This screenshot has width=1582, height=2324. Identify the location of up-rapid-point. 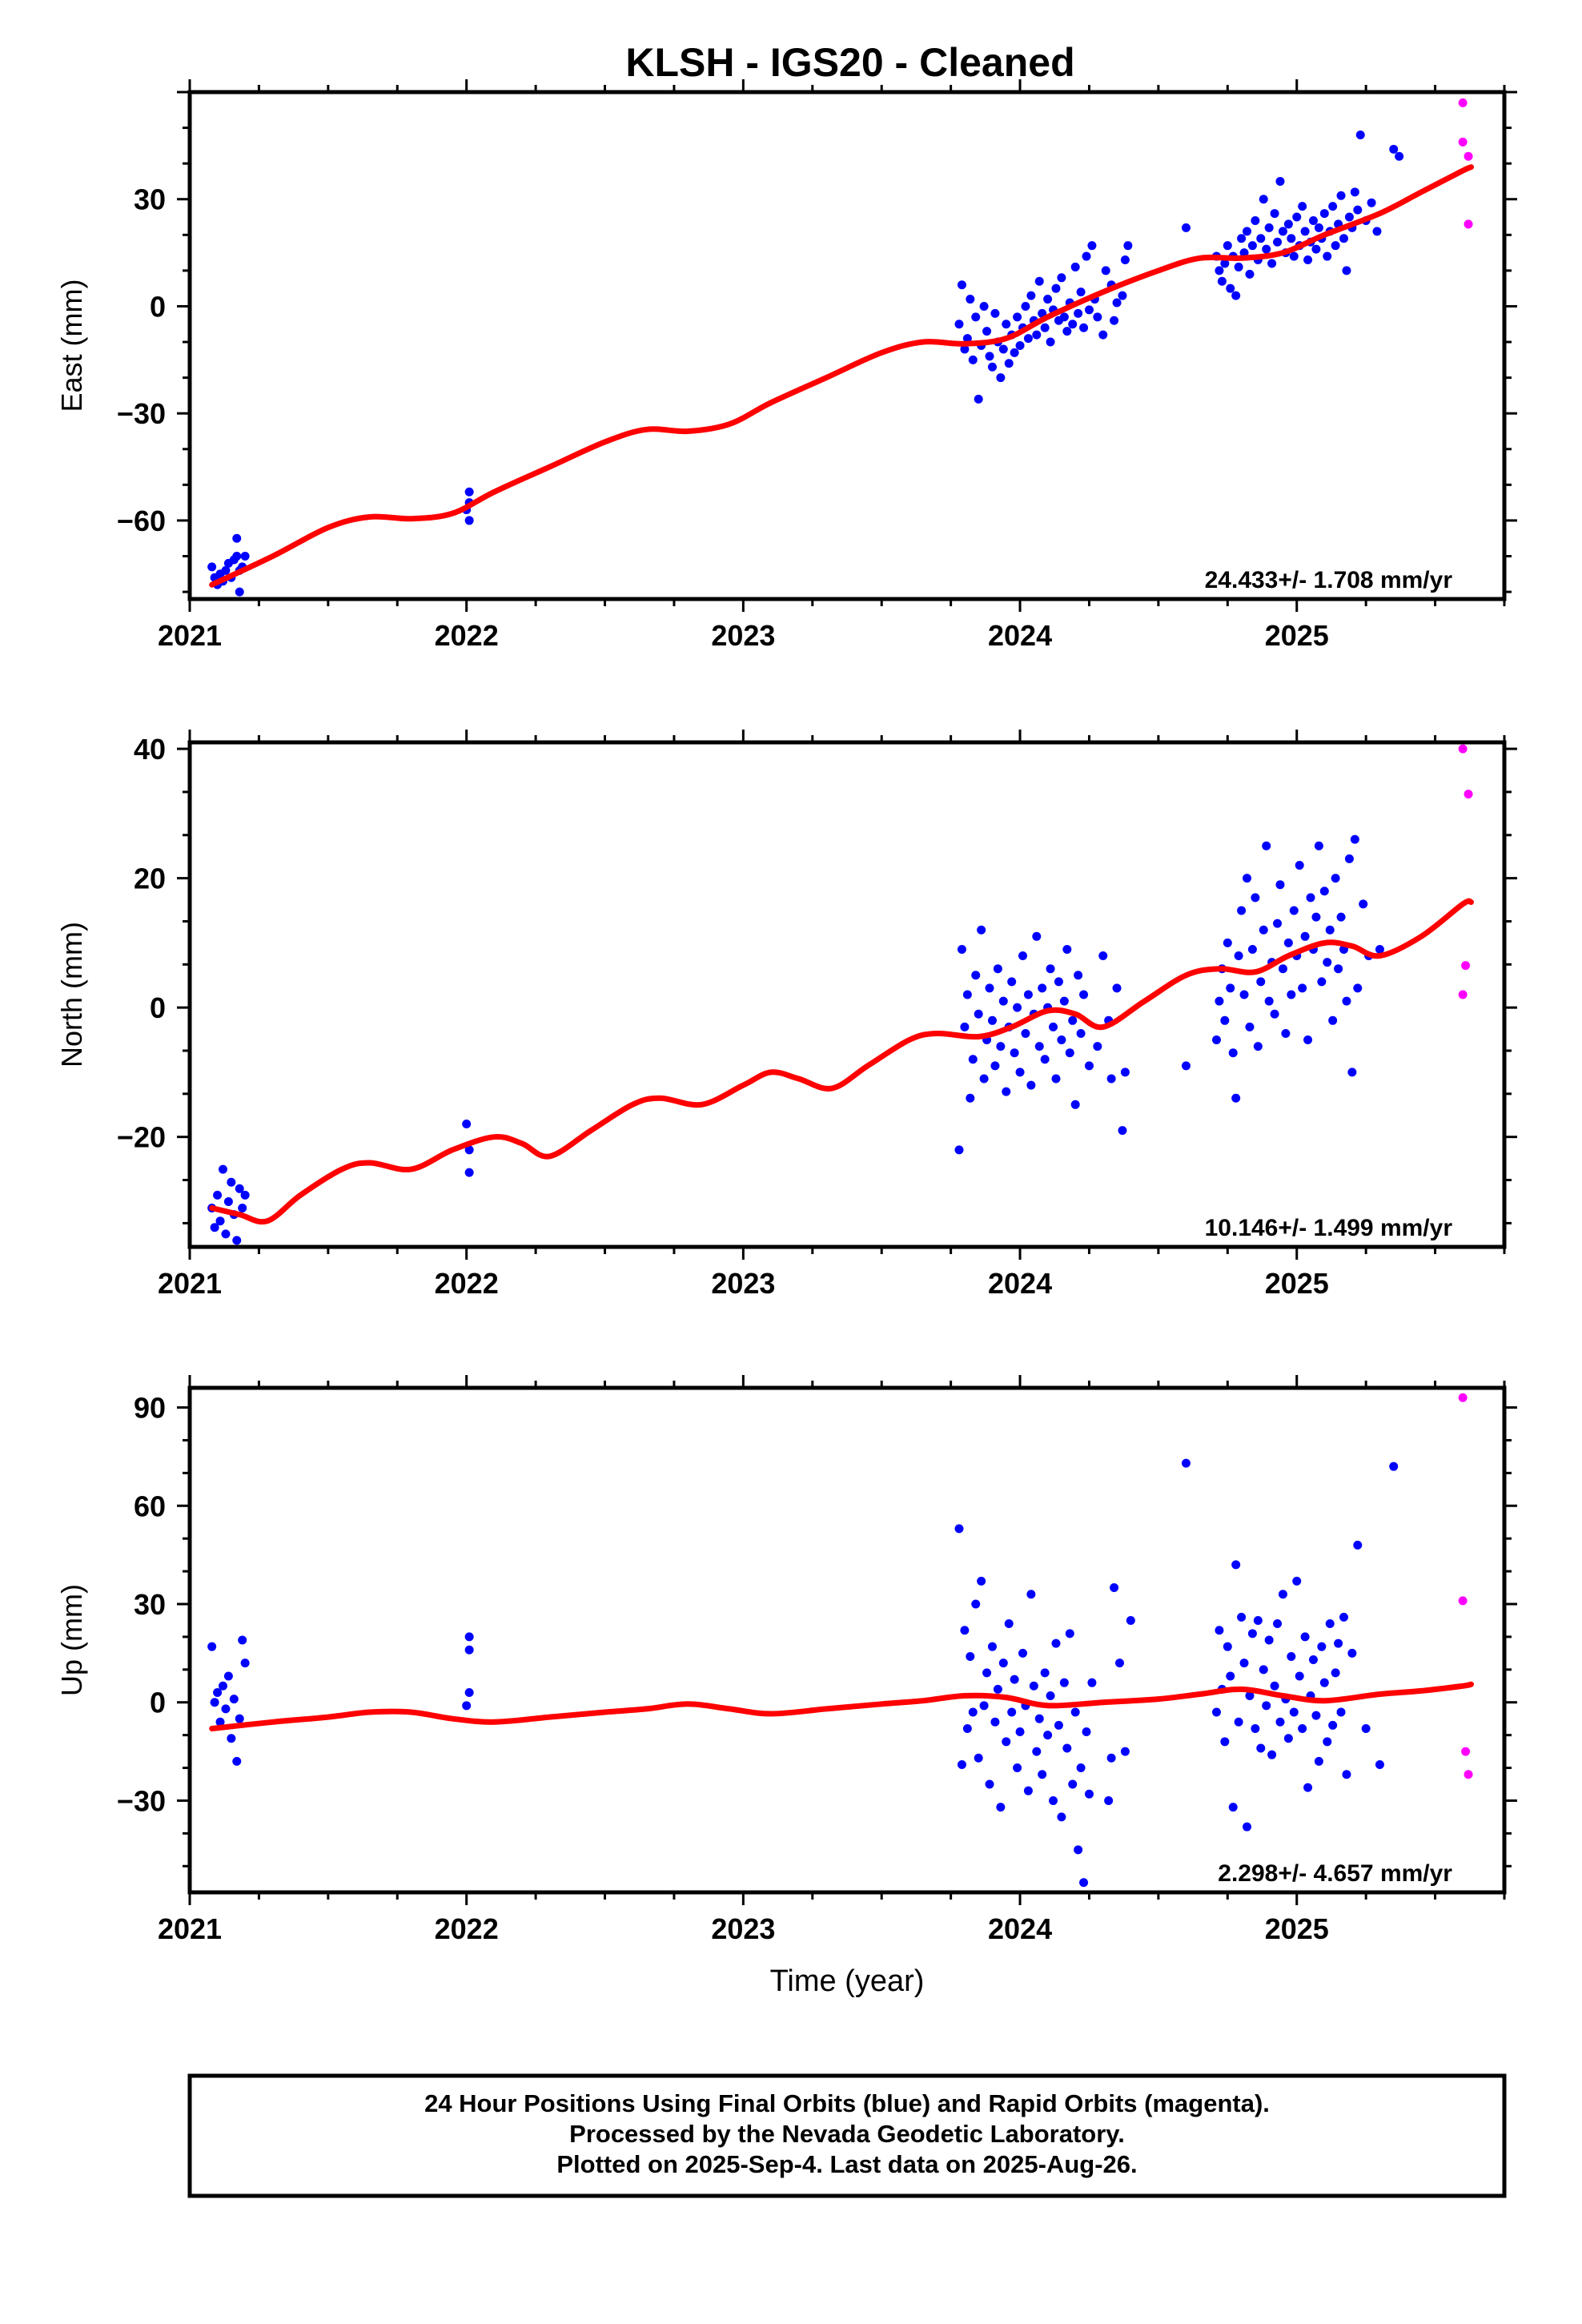
(1463, 1397).